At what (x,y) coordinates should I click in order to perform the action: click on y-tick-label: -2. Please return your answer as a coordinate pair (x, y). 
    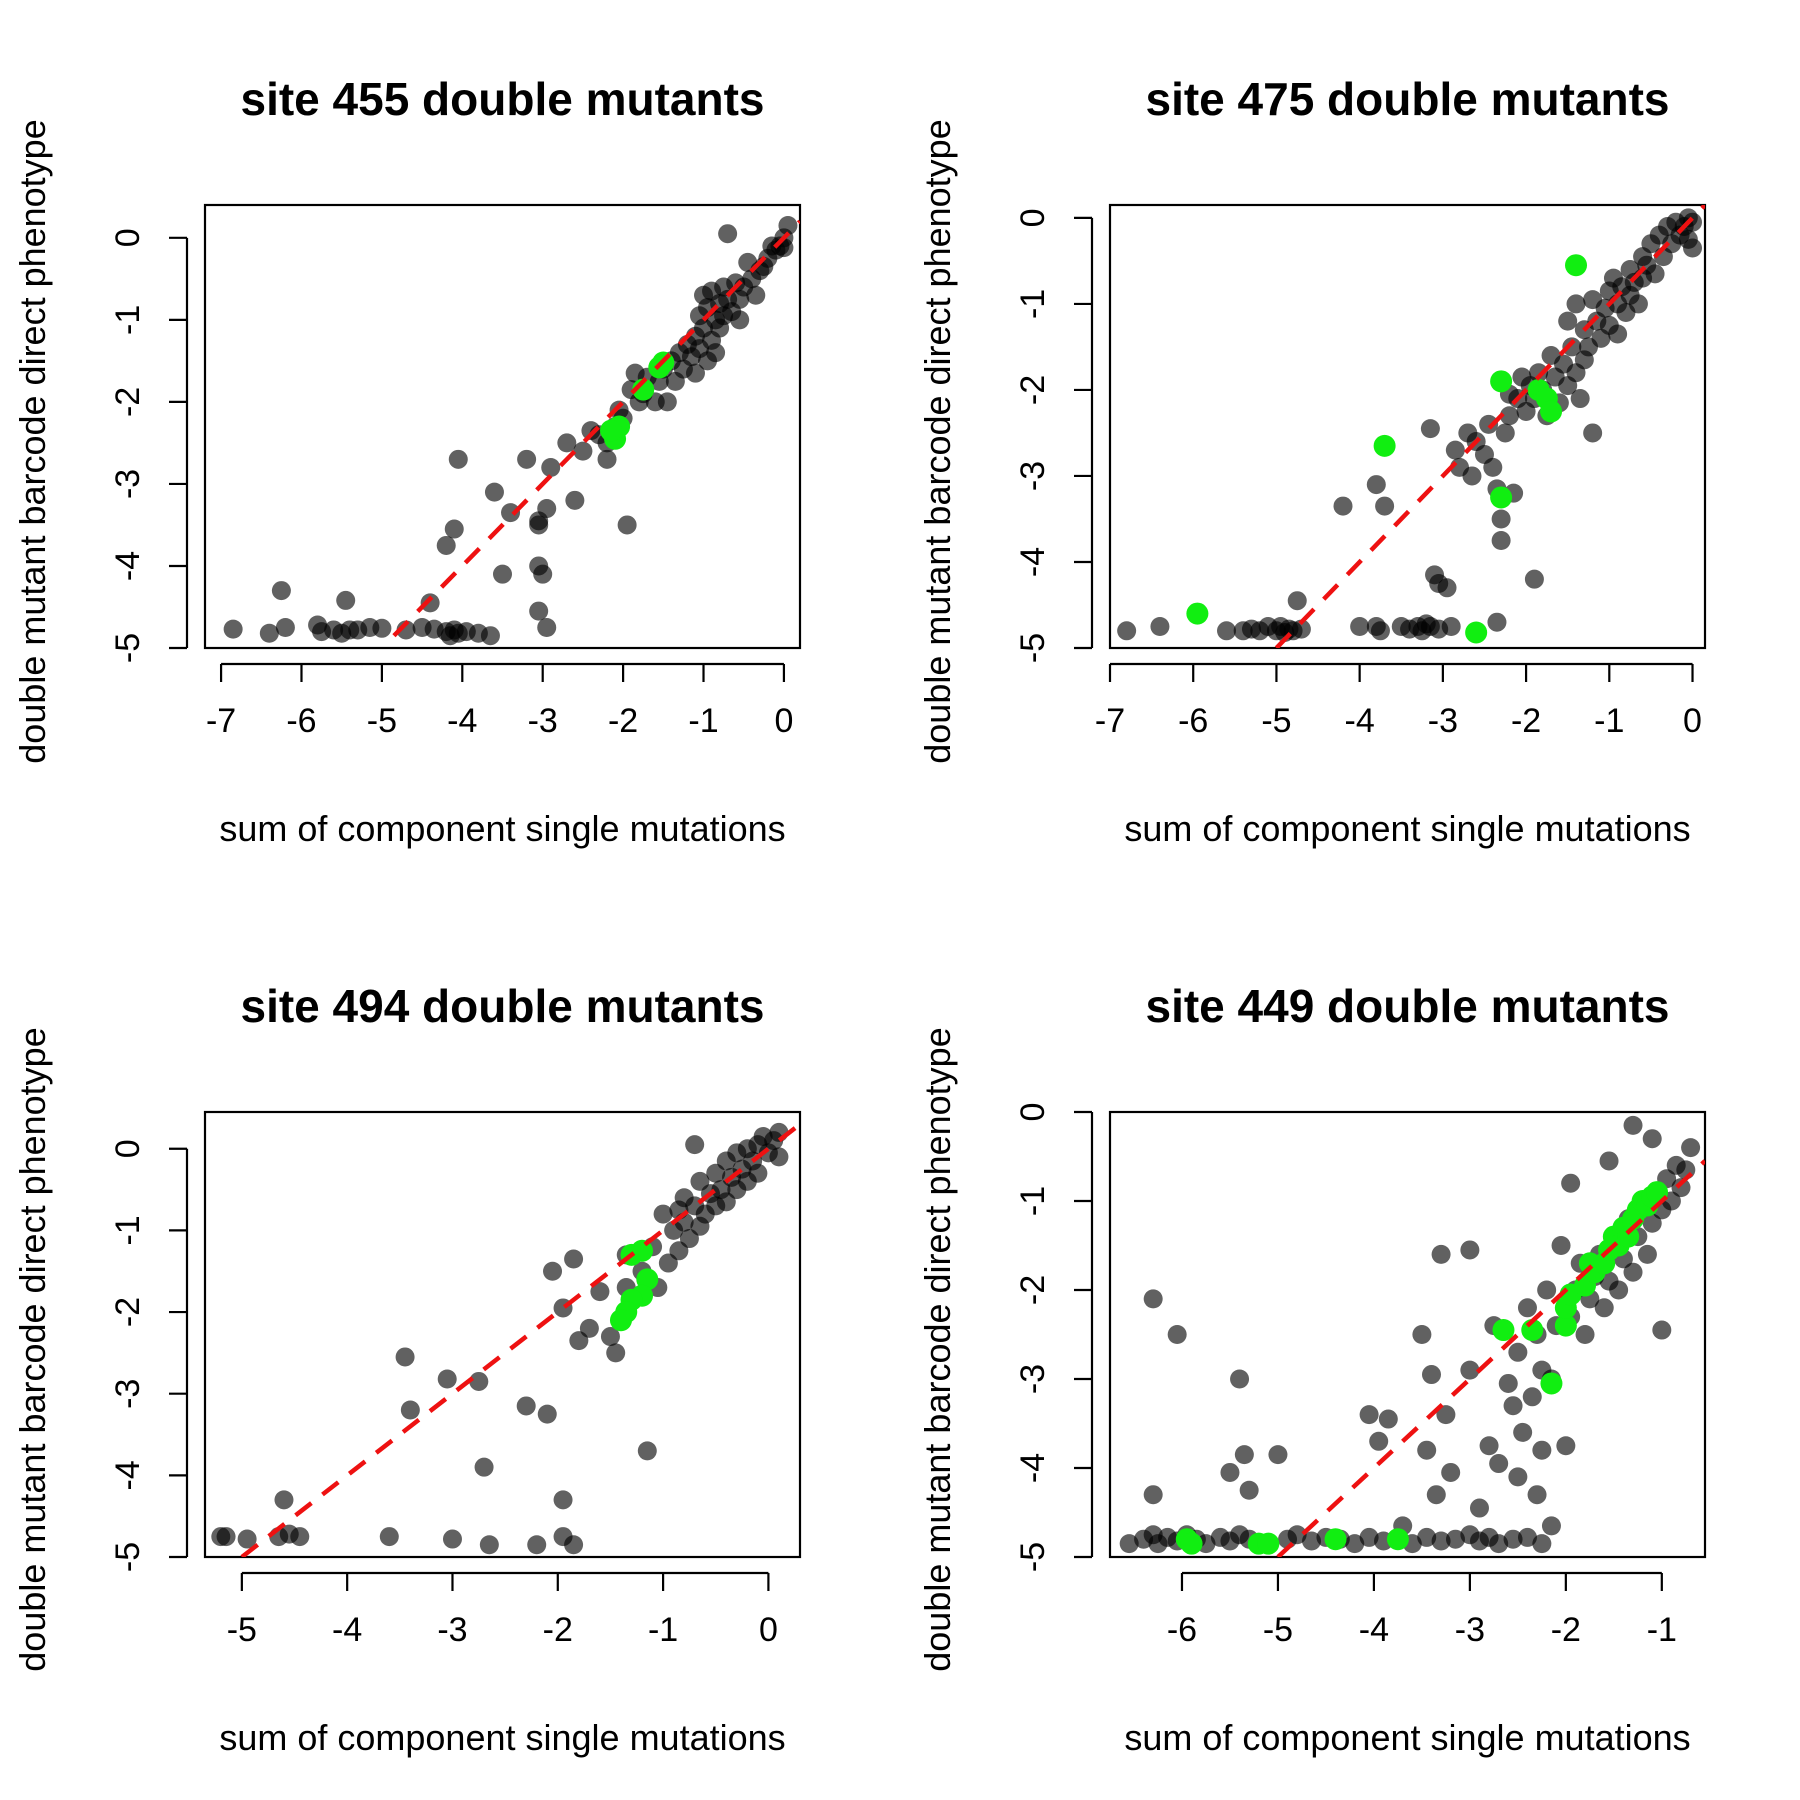
    Looking at the image, I should click on (1033, 1290).